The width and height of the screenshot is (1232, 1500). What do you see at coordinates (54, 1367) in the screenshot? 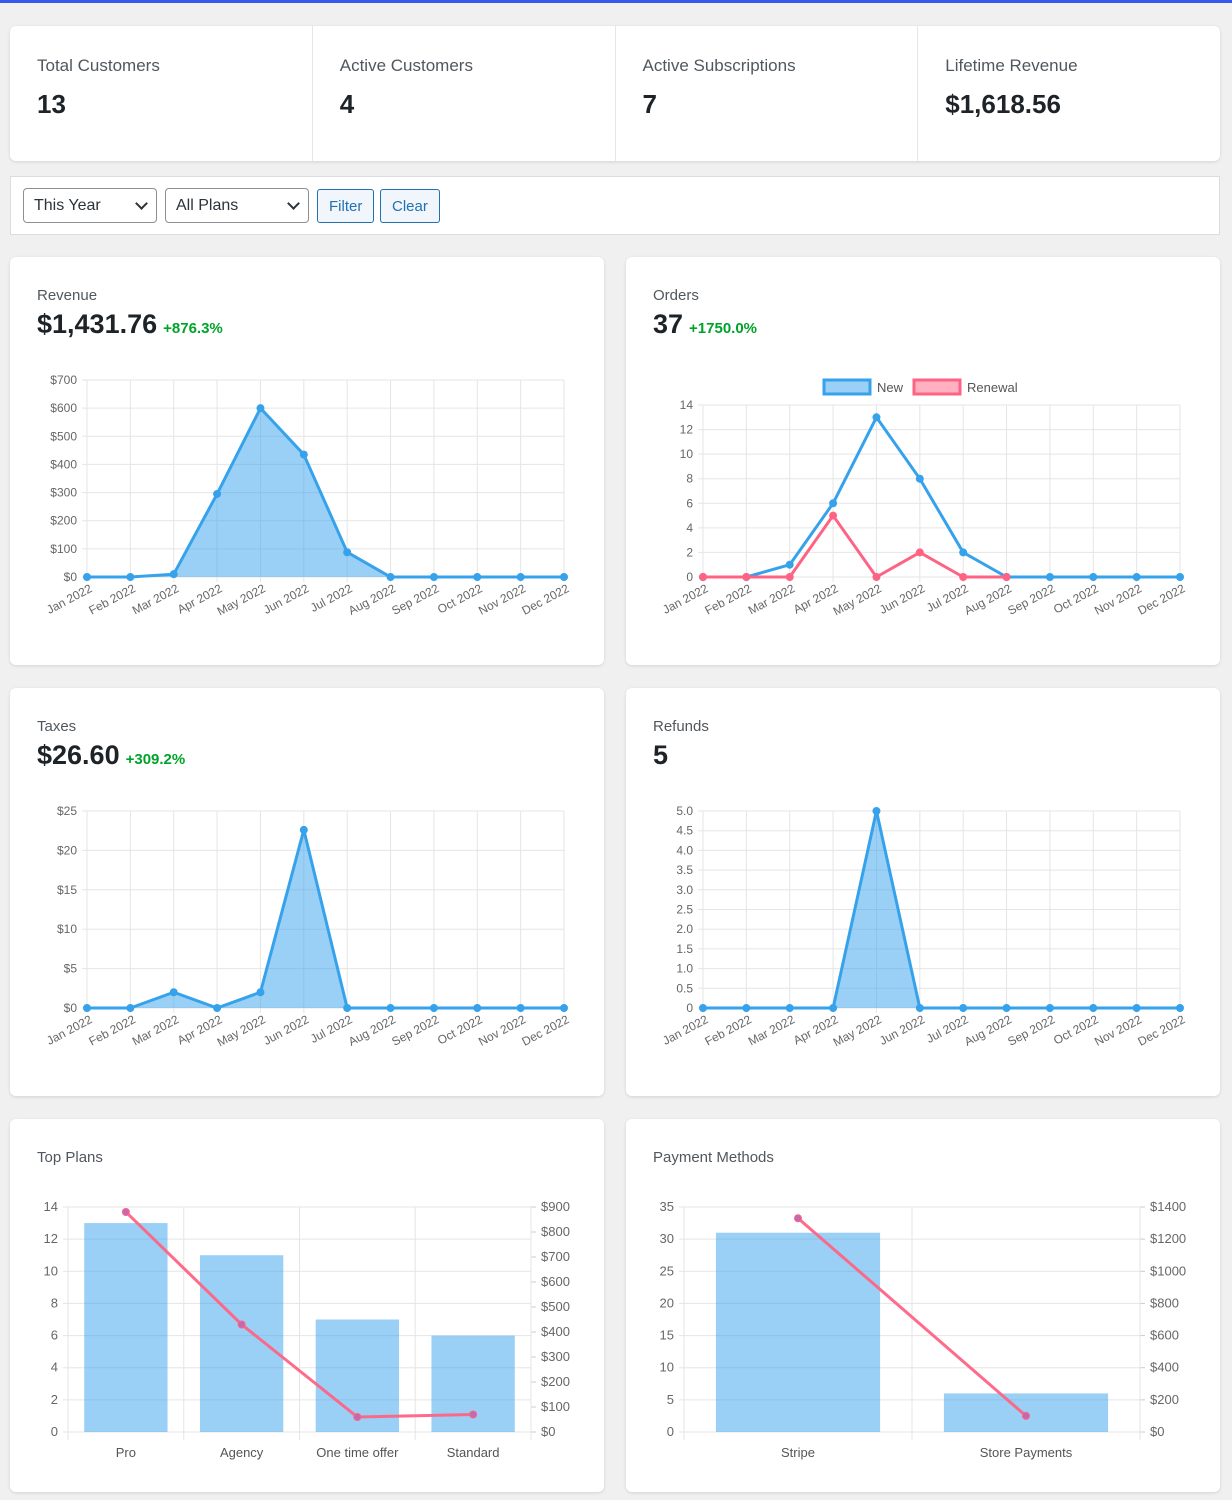
I see `y-tick-label: 4` at bounding box center [54, 1367].